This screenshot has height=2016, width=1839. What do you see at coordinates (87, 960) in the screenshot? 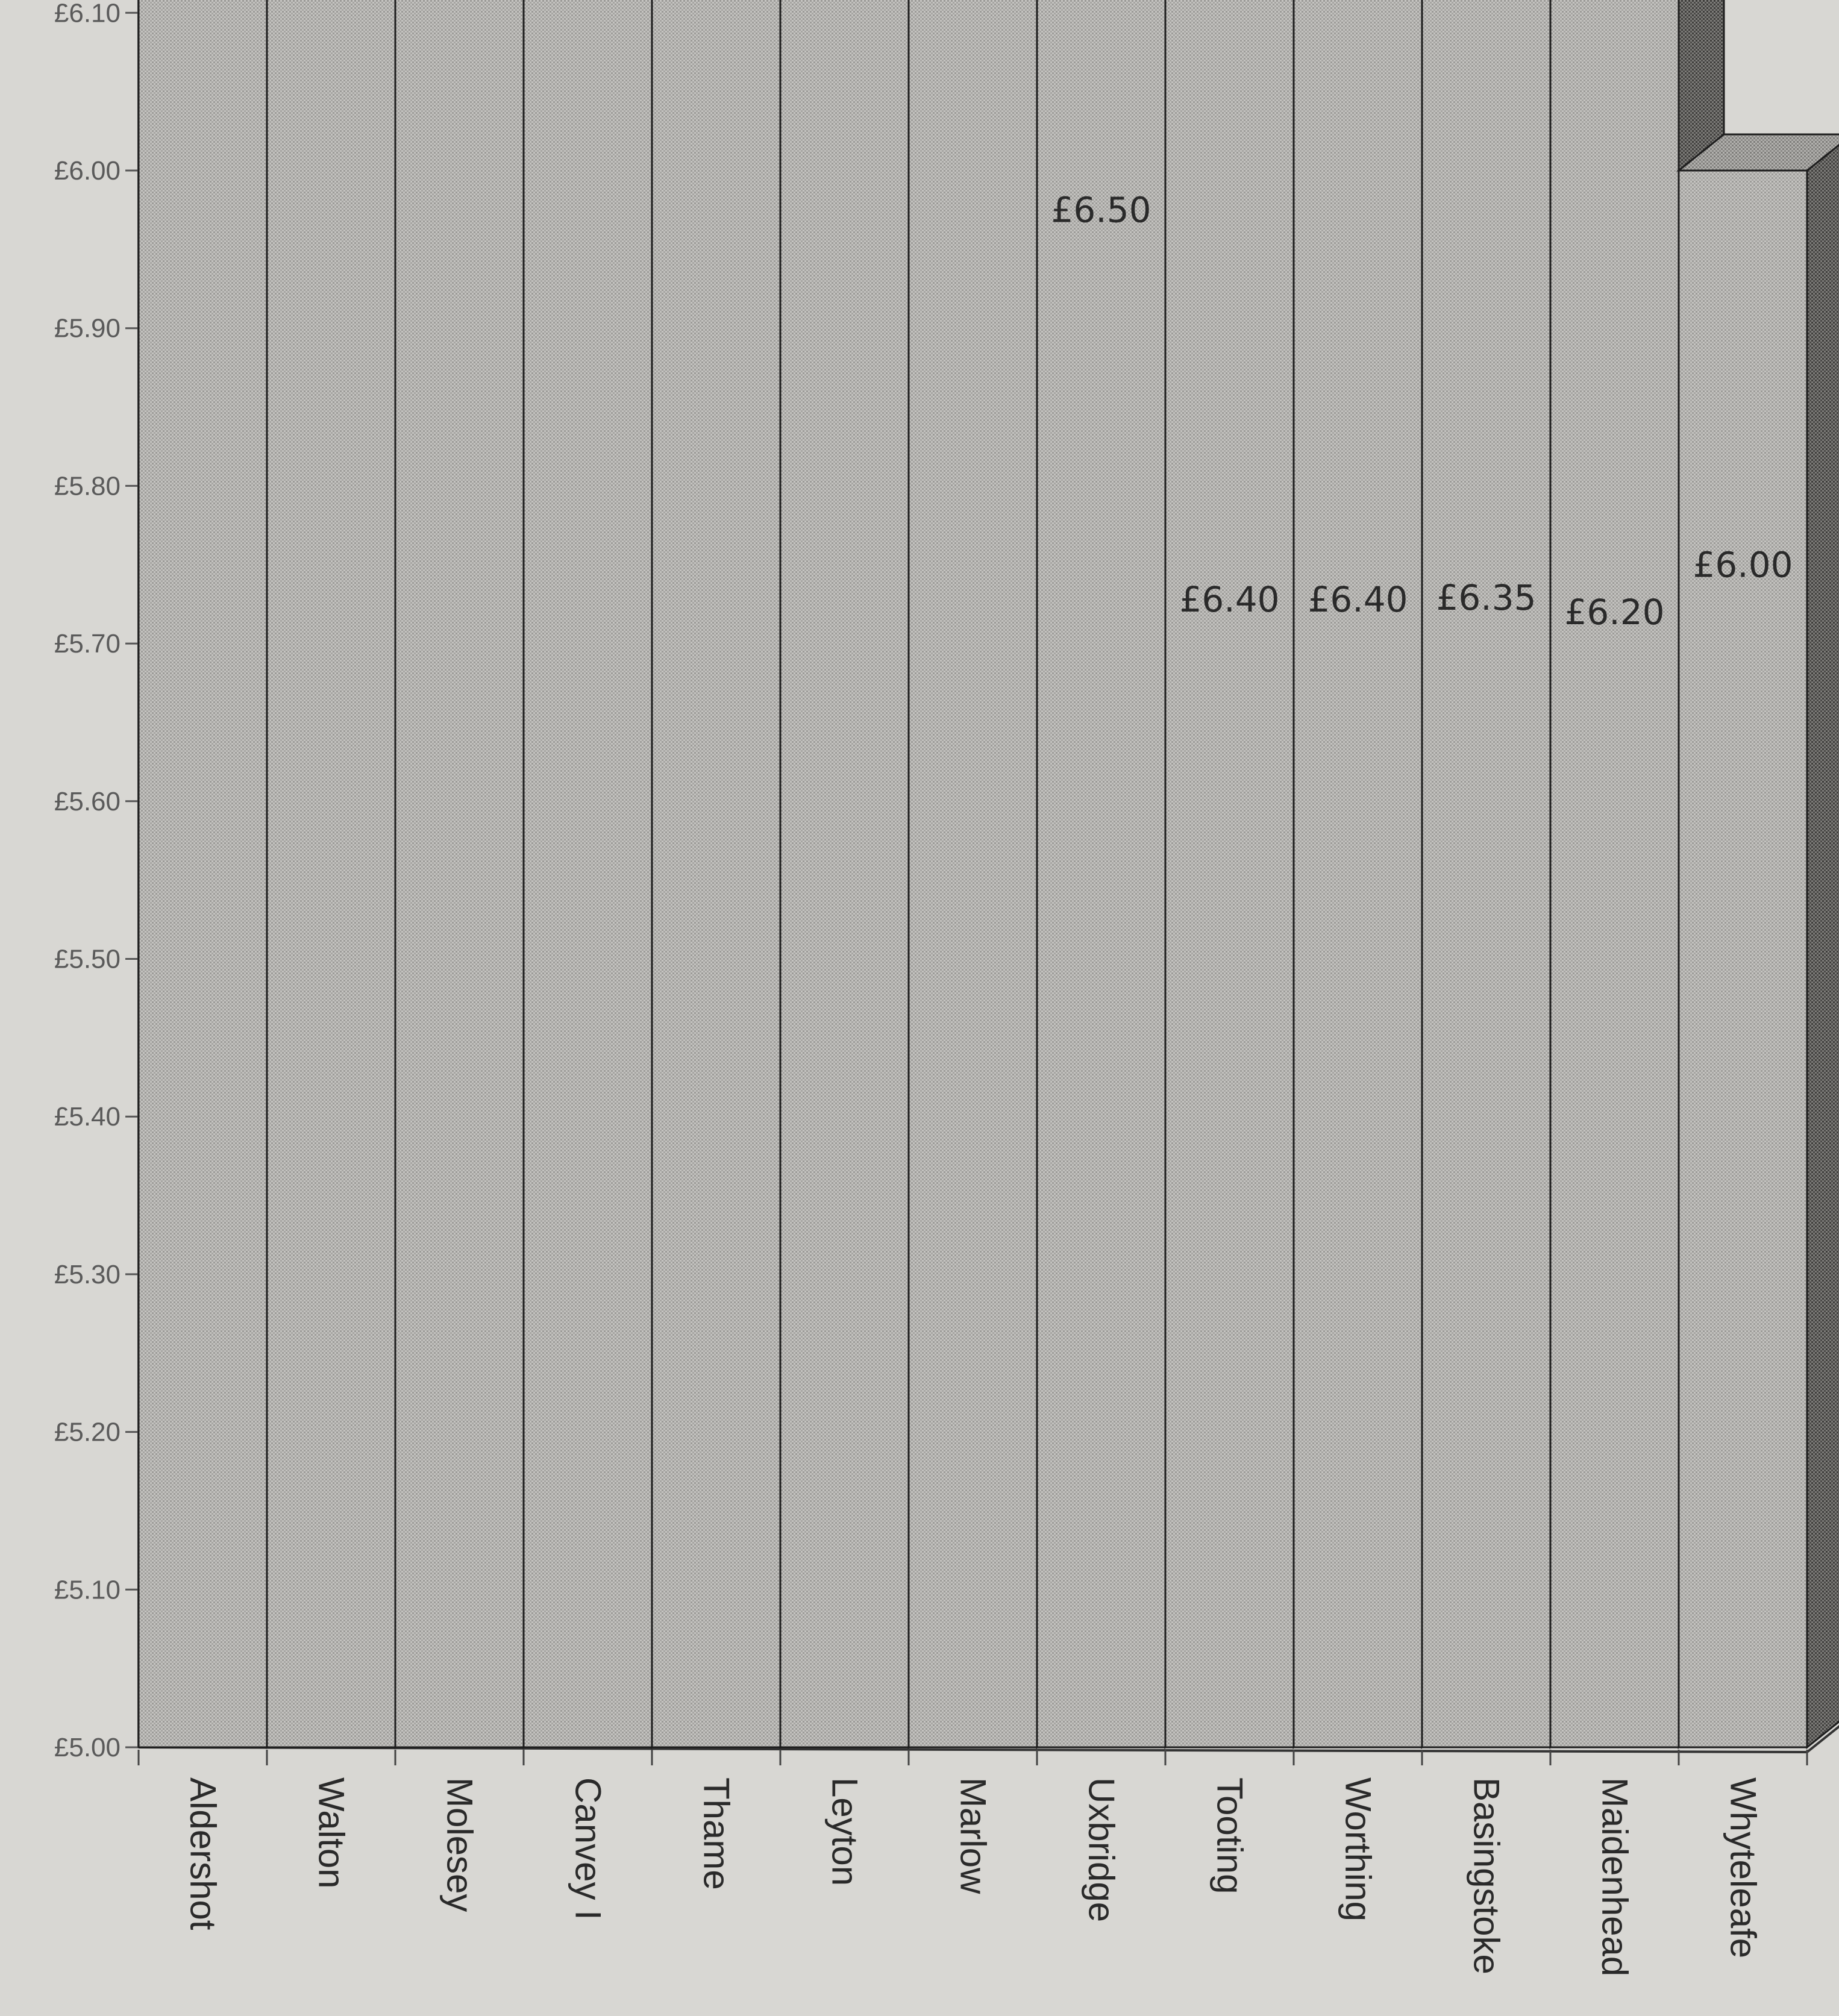
I see `y-tick-label: £5.50` at bounding box center [87, 960].